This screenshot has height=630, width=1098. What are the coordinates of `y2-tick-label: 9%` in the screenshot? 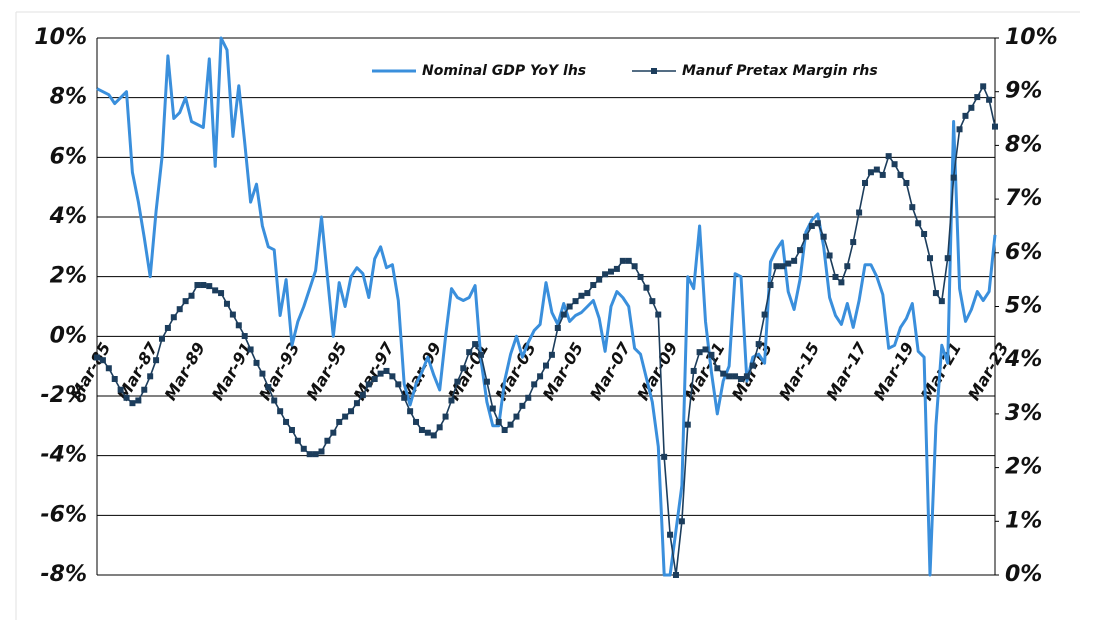 It's located at (1023, 91).